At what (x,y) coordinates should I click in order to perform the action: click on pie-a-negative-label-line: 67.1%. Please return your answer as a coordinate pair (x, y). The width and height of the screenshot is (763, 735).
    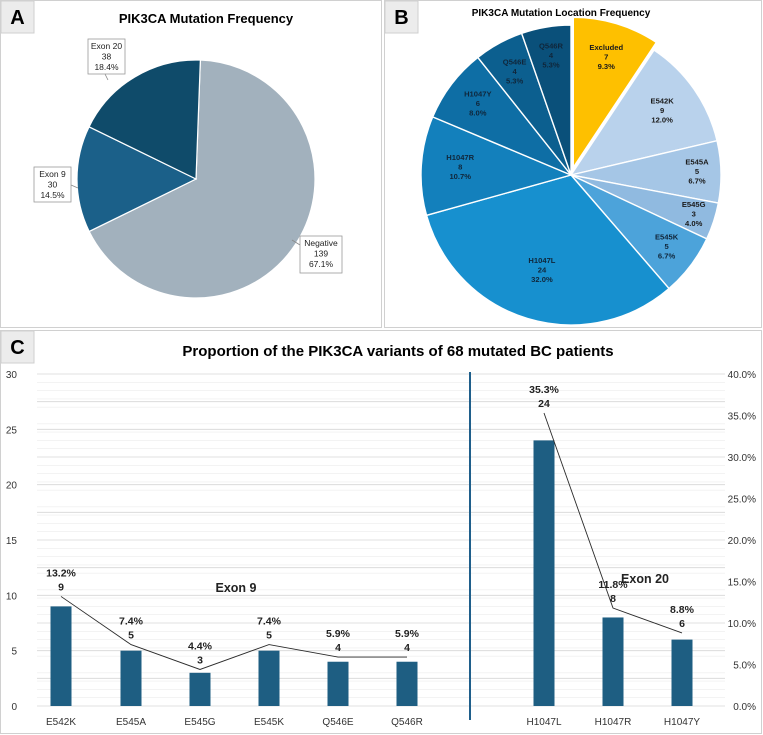
    Looking at the image, I should click on (321, 264).